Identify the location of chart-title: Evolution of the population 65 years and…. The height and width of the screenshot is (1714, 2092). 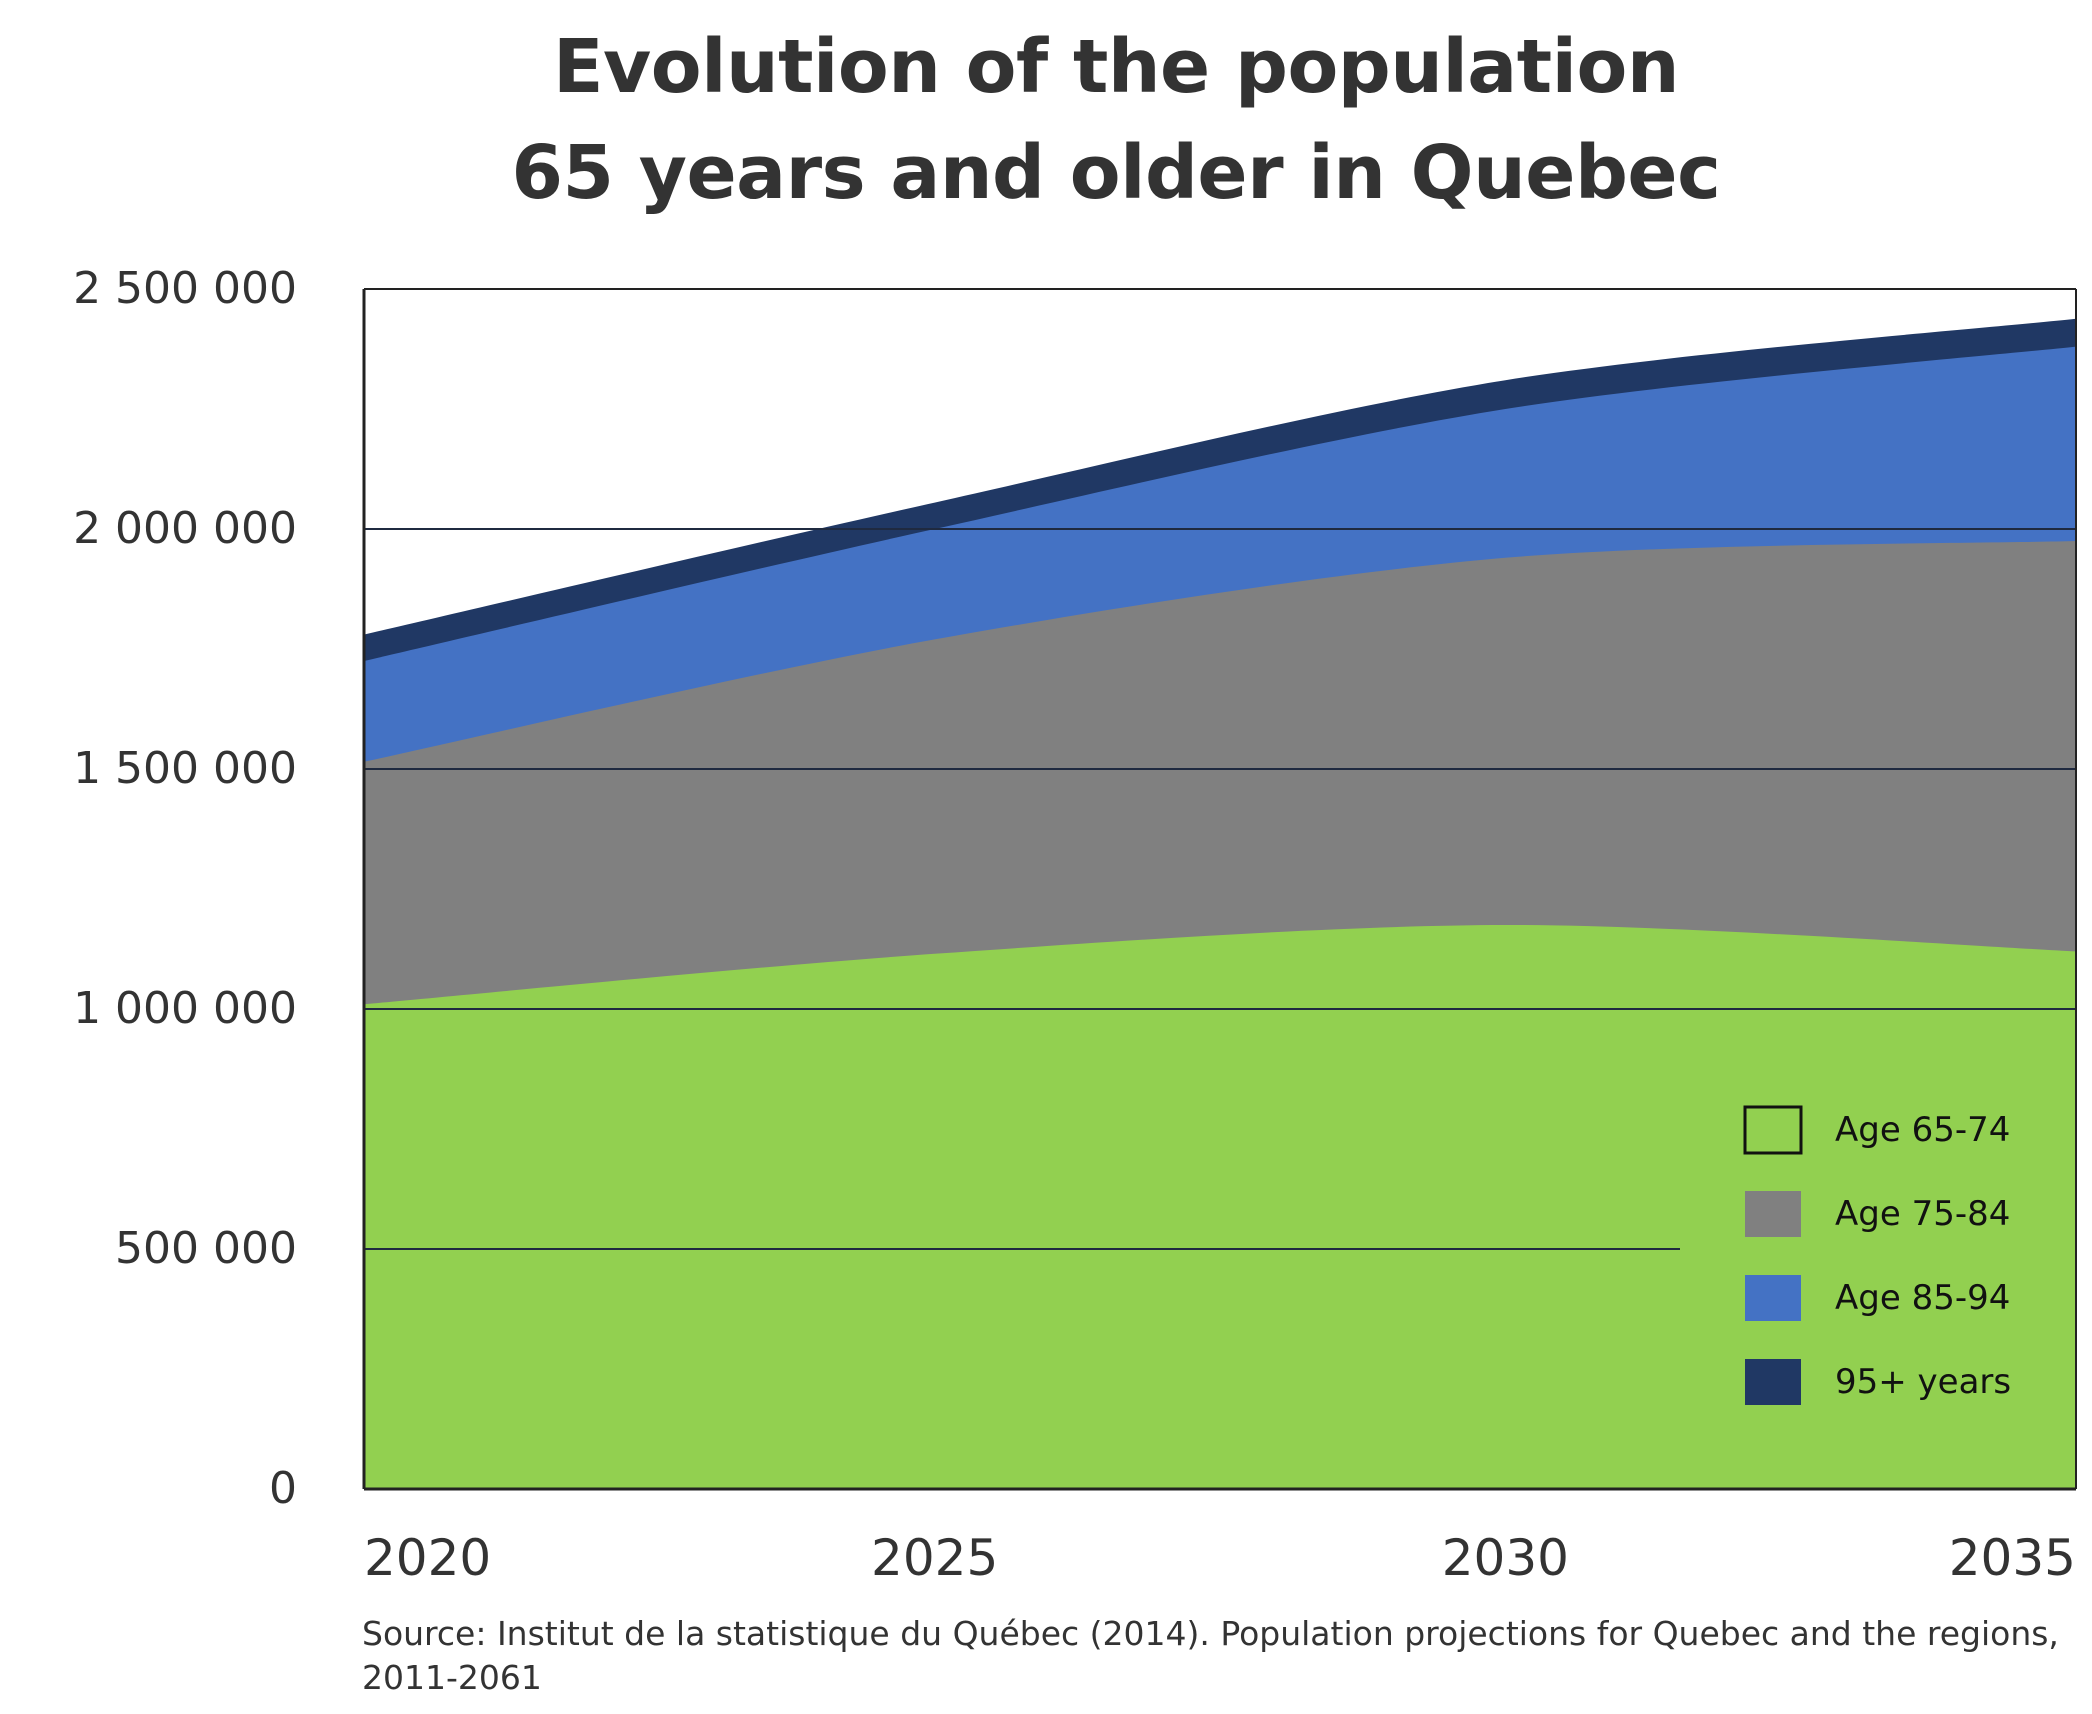
(1046, 120).